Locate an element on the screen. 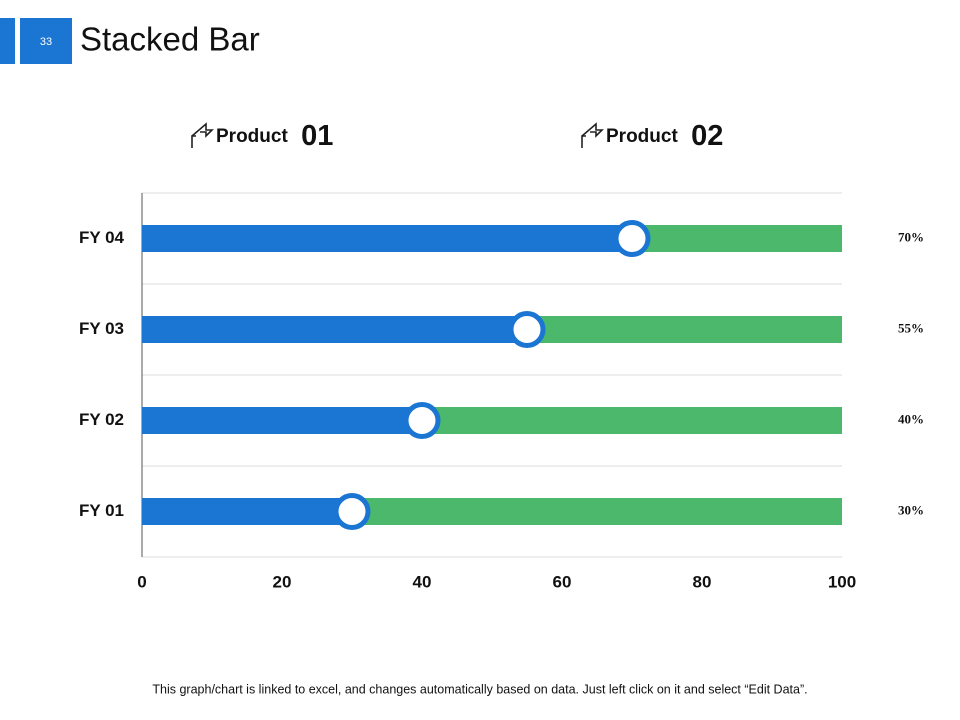 The width and height of the screenshot is (960, 720). slide-number: 33 is located at coordinates (46, 42).